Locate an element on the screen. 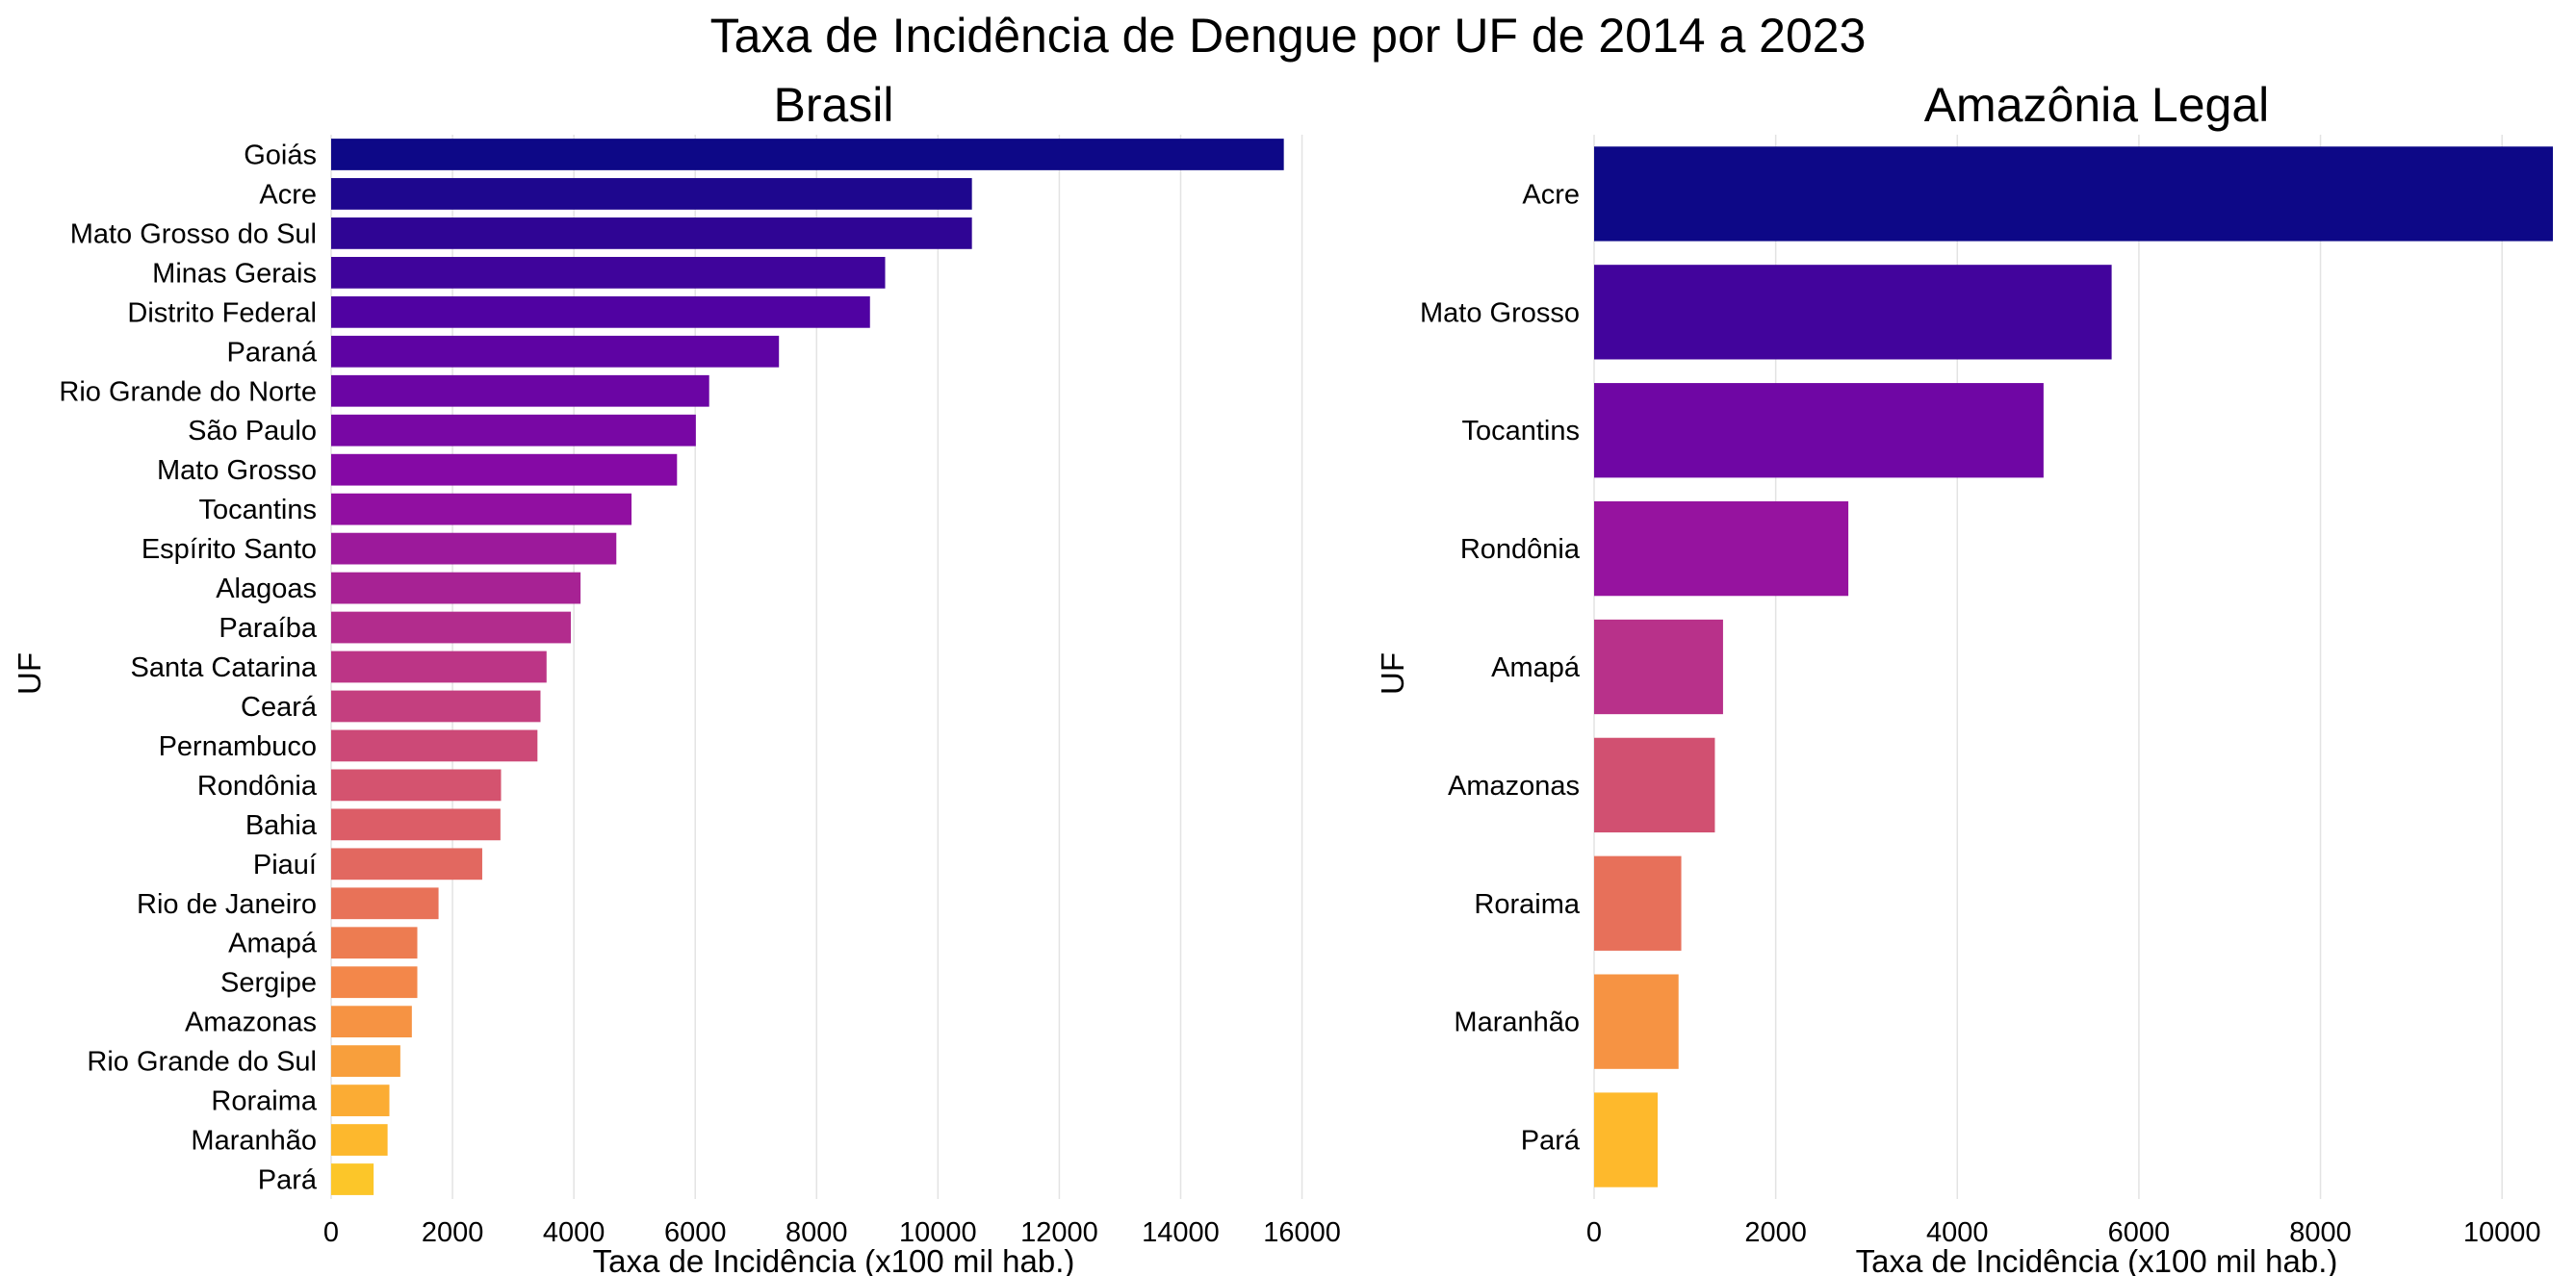 This screenshot has height=1276, width=2576. brasil-bar-rondonia is located at coordinates (416, 785).